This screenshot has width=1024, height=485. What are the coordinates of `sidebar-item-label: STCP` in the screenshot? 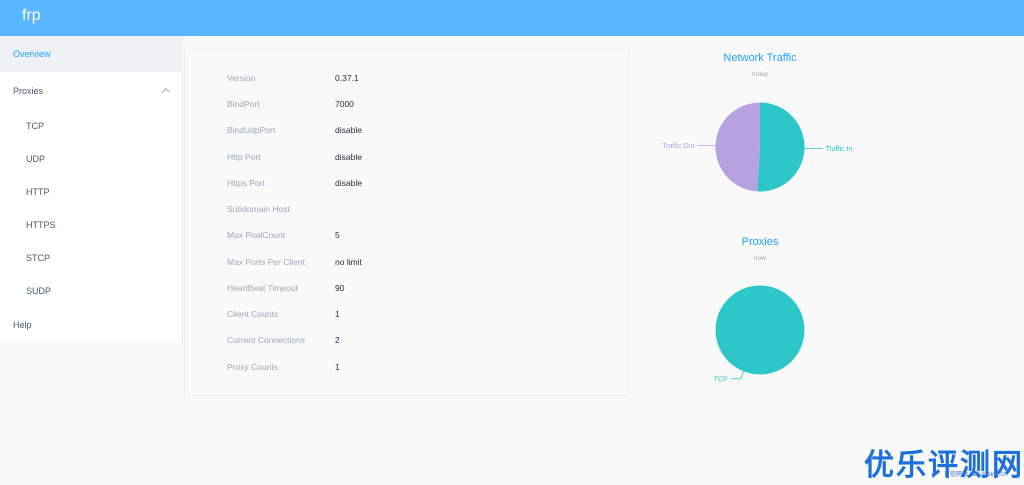 It's located at (38, 257).